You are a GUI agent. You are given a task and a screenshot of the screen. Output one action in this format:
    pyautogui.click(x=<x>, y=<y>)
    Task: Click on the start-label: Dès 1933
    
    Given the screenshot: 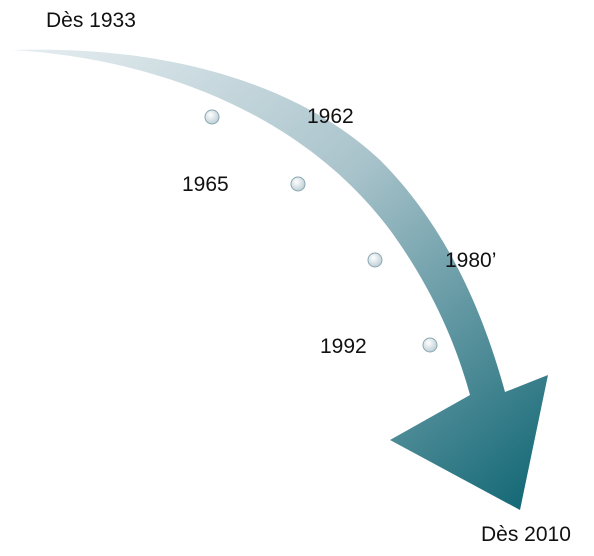 What is the action you would take?
    pyautogui.click(x=91, y=20)
    